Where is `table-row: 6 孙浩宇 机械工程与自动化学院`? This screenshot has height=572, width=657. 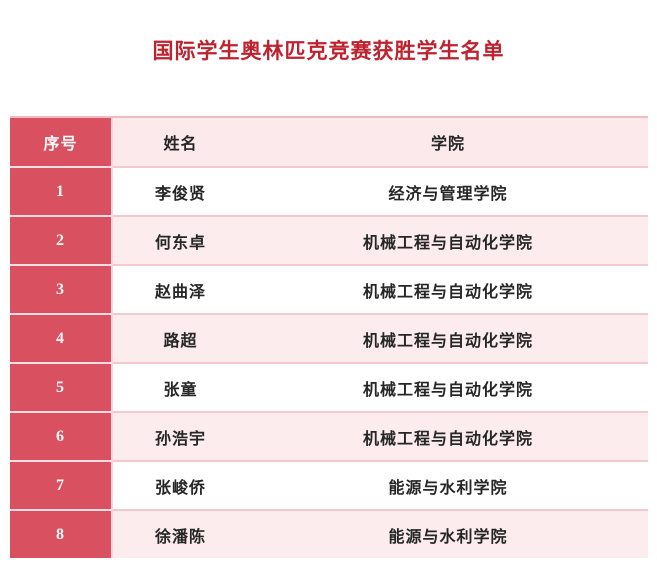
table-row: 6 孙浩宇 机械工程与自动化学院 is located at coordinates (329, 435).